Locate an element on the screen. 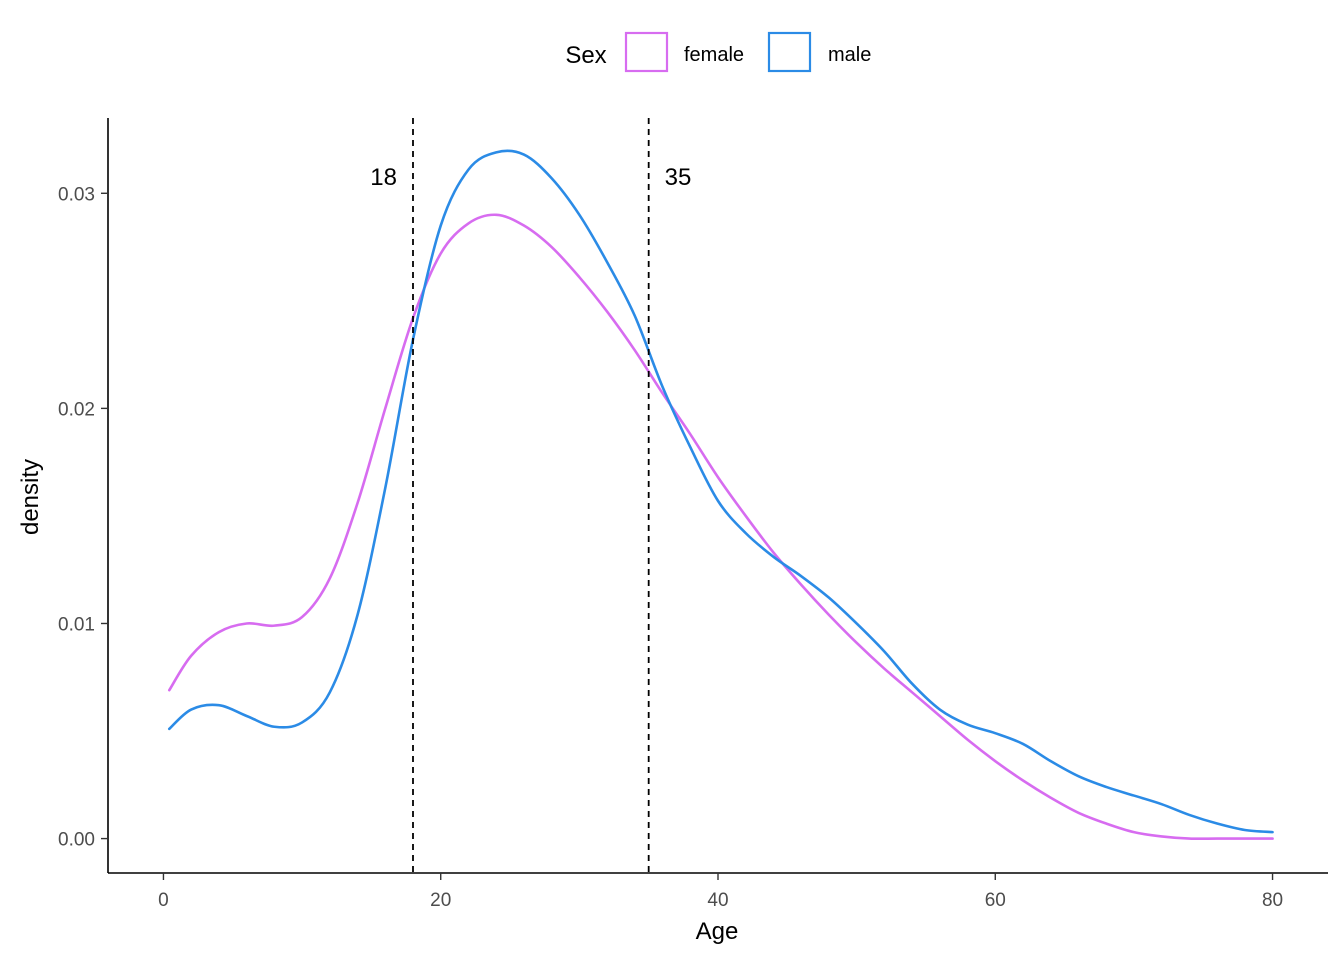 This screenshot has width=1344, height=960. legend-key-female is located at coordinates (646, 52).